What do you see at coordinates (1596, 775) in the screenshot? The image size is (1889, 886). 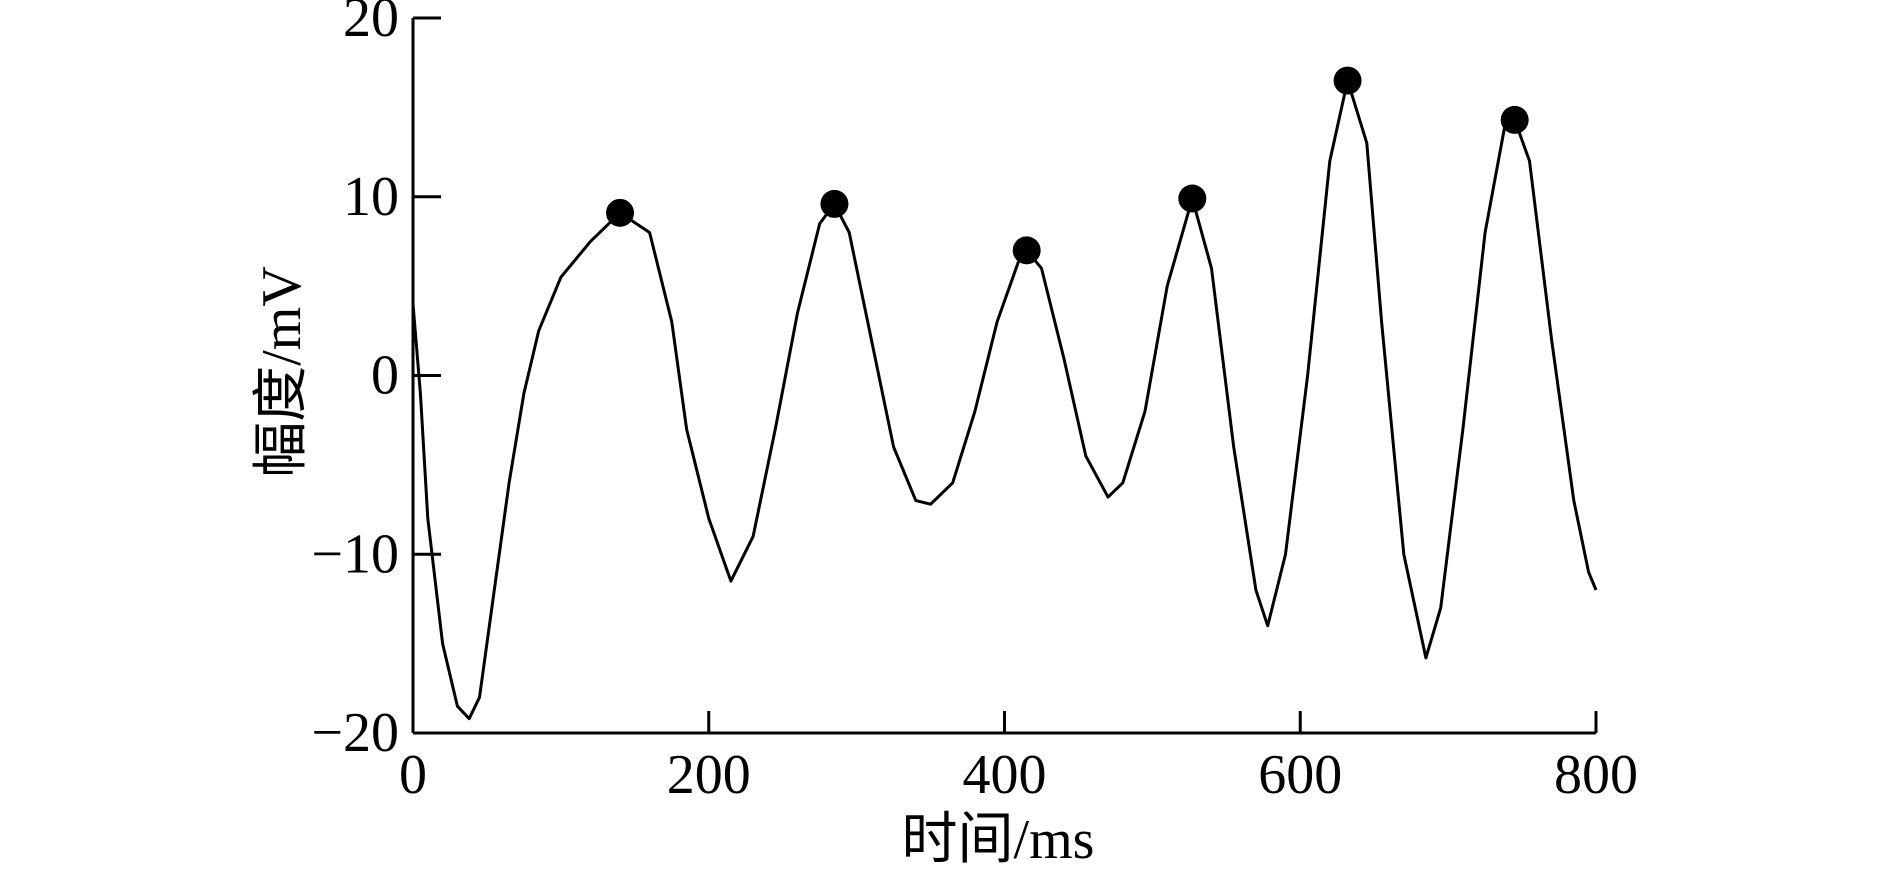 I see `x-tick-label: 800` at bounding box center [1596, 775].